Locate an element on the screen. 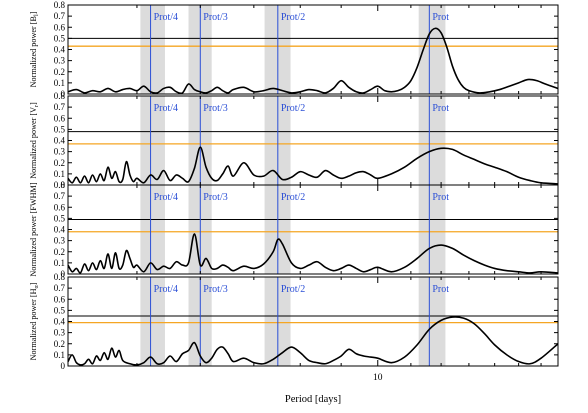 The width and height of the screenshot is (588, 413). x-tick-label: 10 is located at coordinates (378, 378).